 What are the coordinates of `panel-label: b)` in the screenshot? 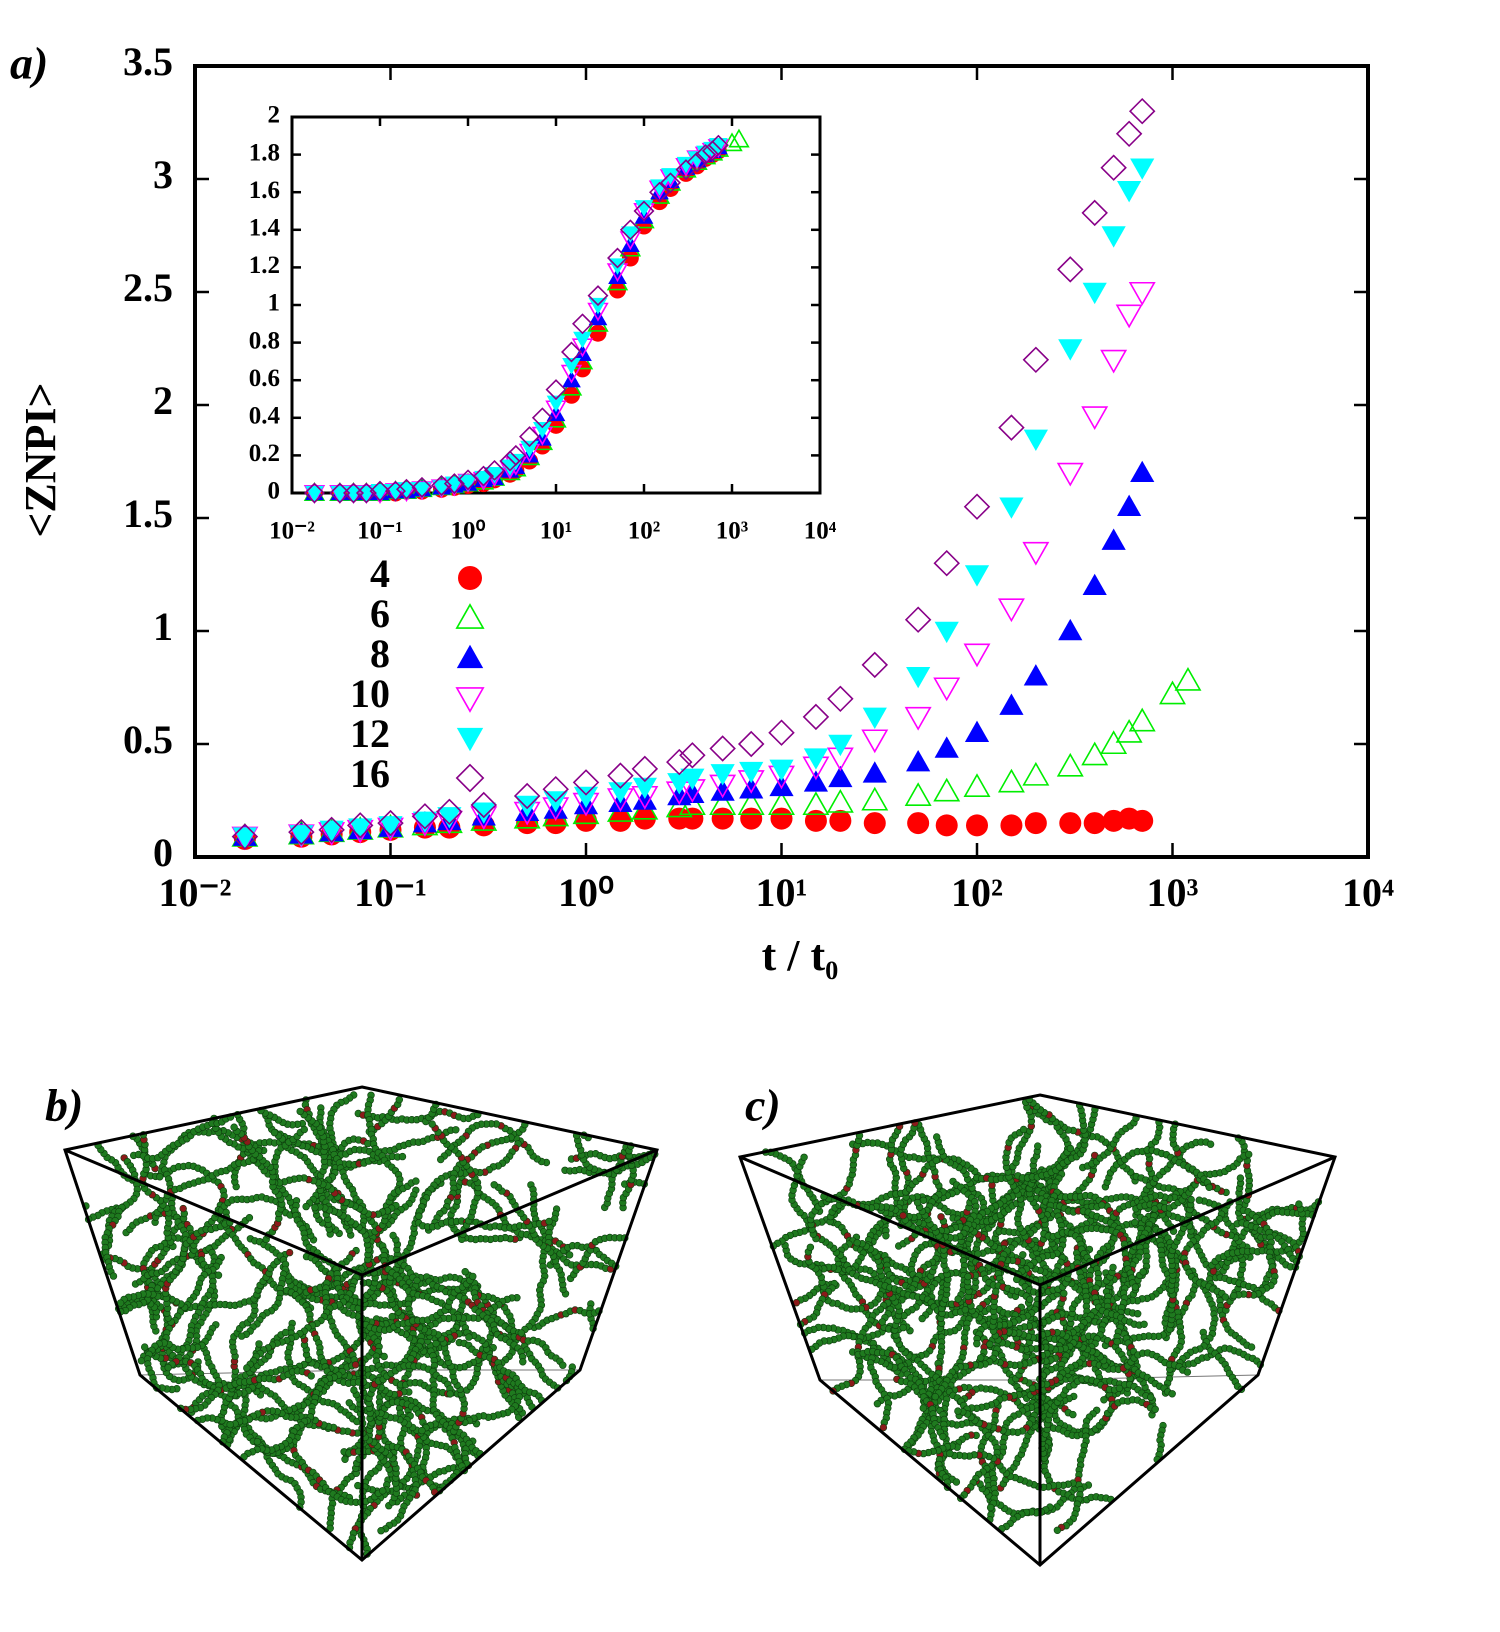 It's located at (64, 1105).